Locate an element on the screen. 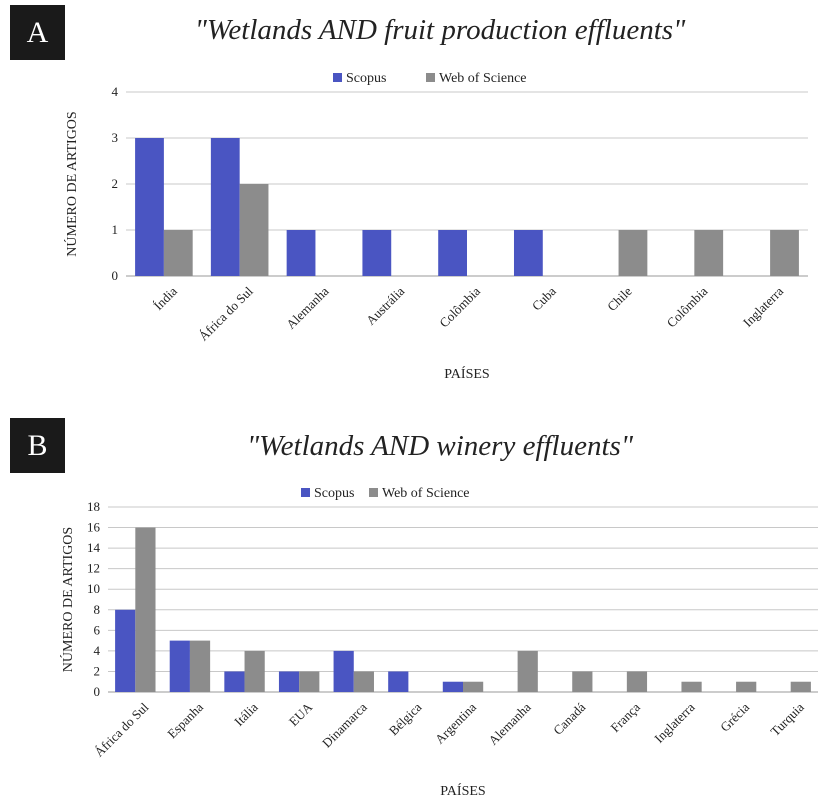 This screenshot has height=800, width=818. chart-a-x-tick-label: Alemanha is located at coordinates (307, 307).